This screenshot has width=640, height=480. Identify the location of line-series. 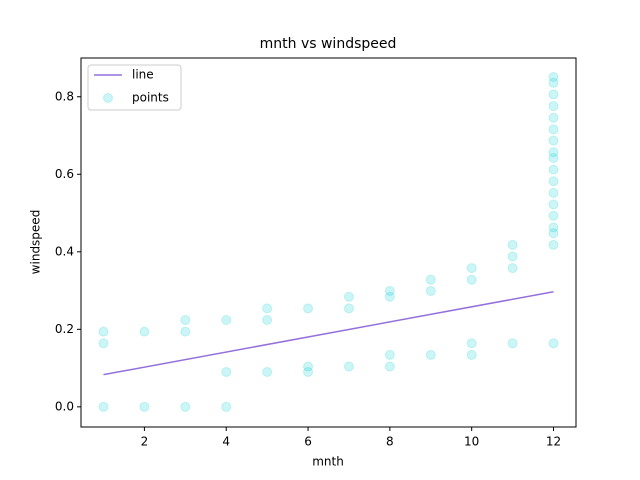
(328, 333).